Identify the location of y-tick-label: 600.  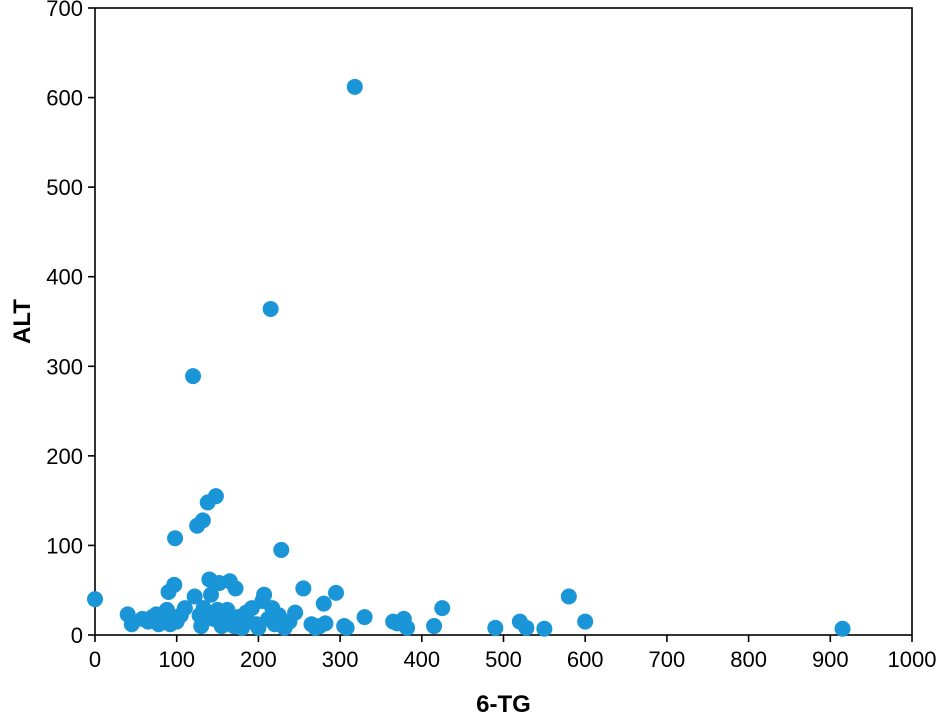
(64, 98).